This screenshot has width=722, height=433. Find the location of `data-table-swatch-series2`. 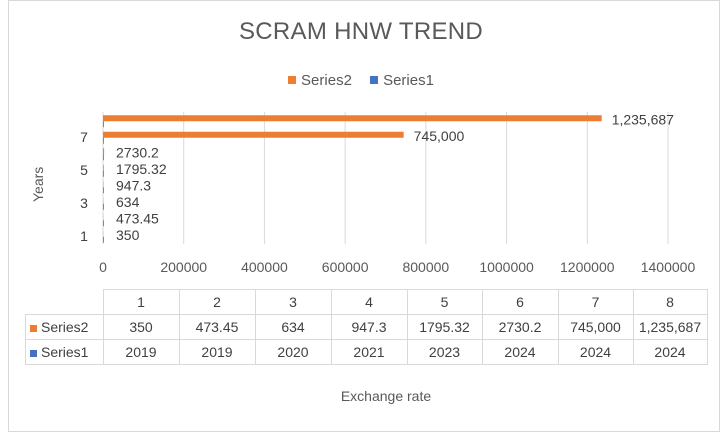

data-table-swatch-series2 is located at coordinates (33, 328).